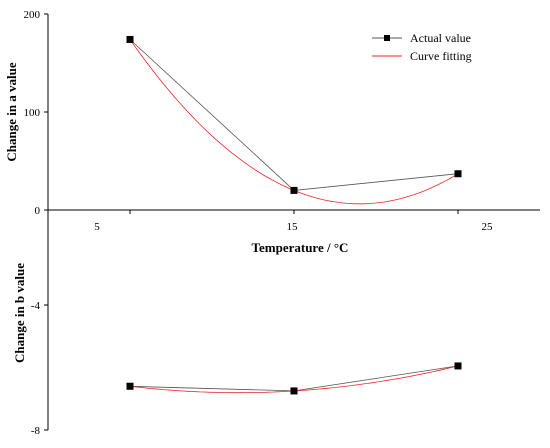 The image size is (550, 448). What do you see at coordinates (19, 313) in the screenshot?
I see `panel-b-y-axis-label: Change in b value` at bounding box center [19, 313].